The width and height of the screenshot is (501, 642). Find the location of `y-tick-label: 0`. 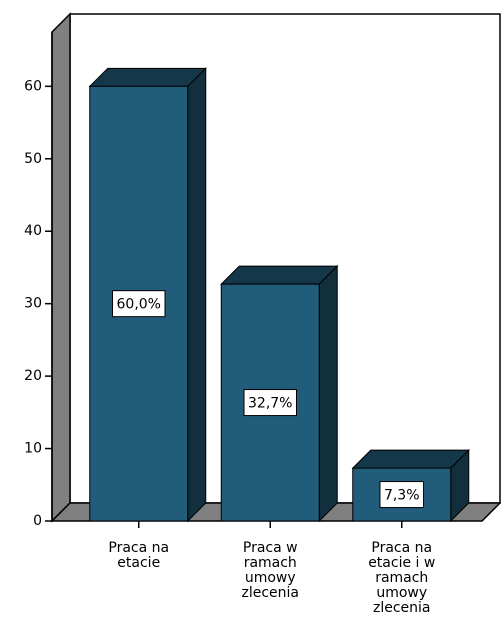

y-tick-label: 0 is located at coordinates (37, 521).